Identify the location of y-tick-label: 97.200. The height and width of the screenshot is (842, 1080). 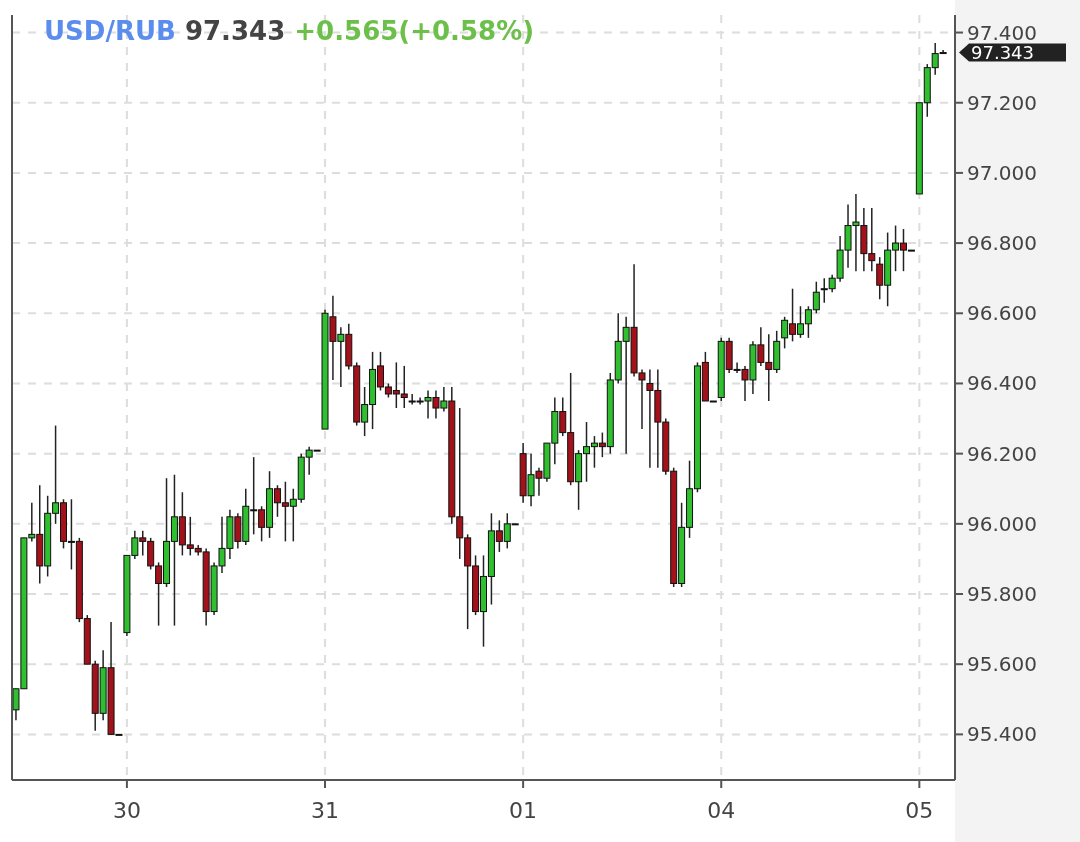
(1002, 102).